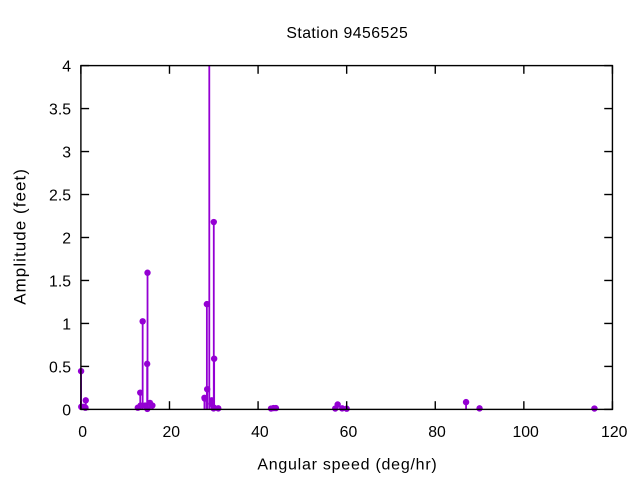  I want to click on svg-text: 1.5, so click(60, 281).